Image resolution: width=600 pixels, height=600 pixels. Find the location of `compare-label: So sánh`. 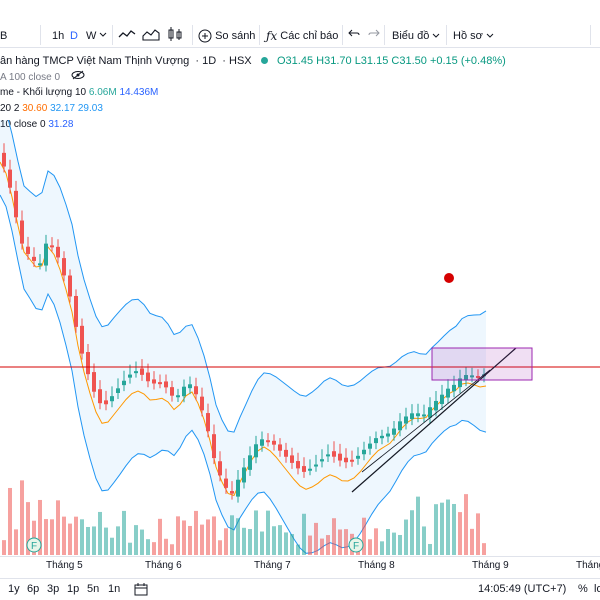

compare-label: So sánh is located at coordinates (235, 36).